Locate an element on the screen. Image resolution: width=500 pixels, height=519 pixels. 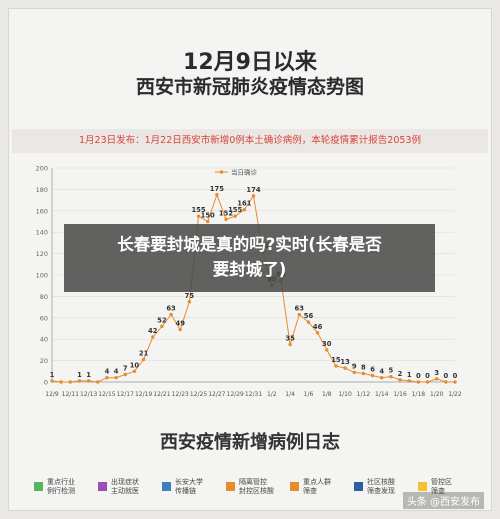
x-tick-label: 12/23 is located at coordinates (180, 394).